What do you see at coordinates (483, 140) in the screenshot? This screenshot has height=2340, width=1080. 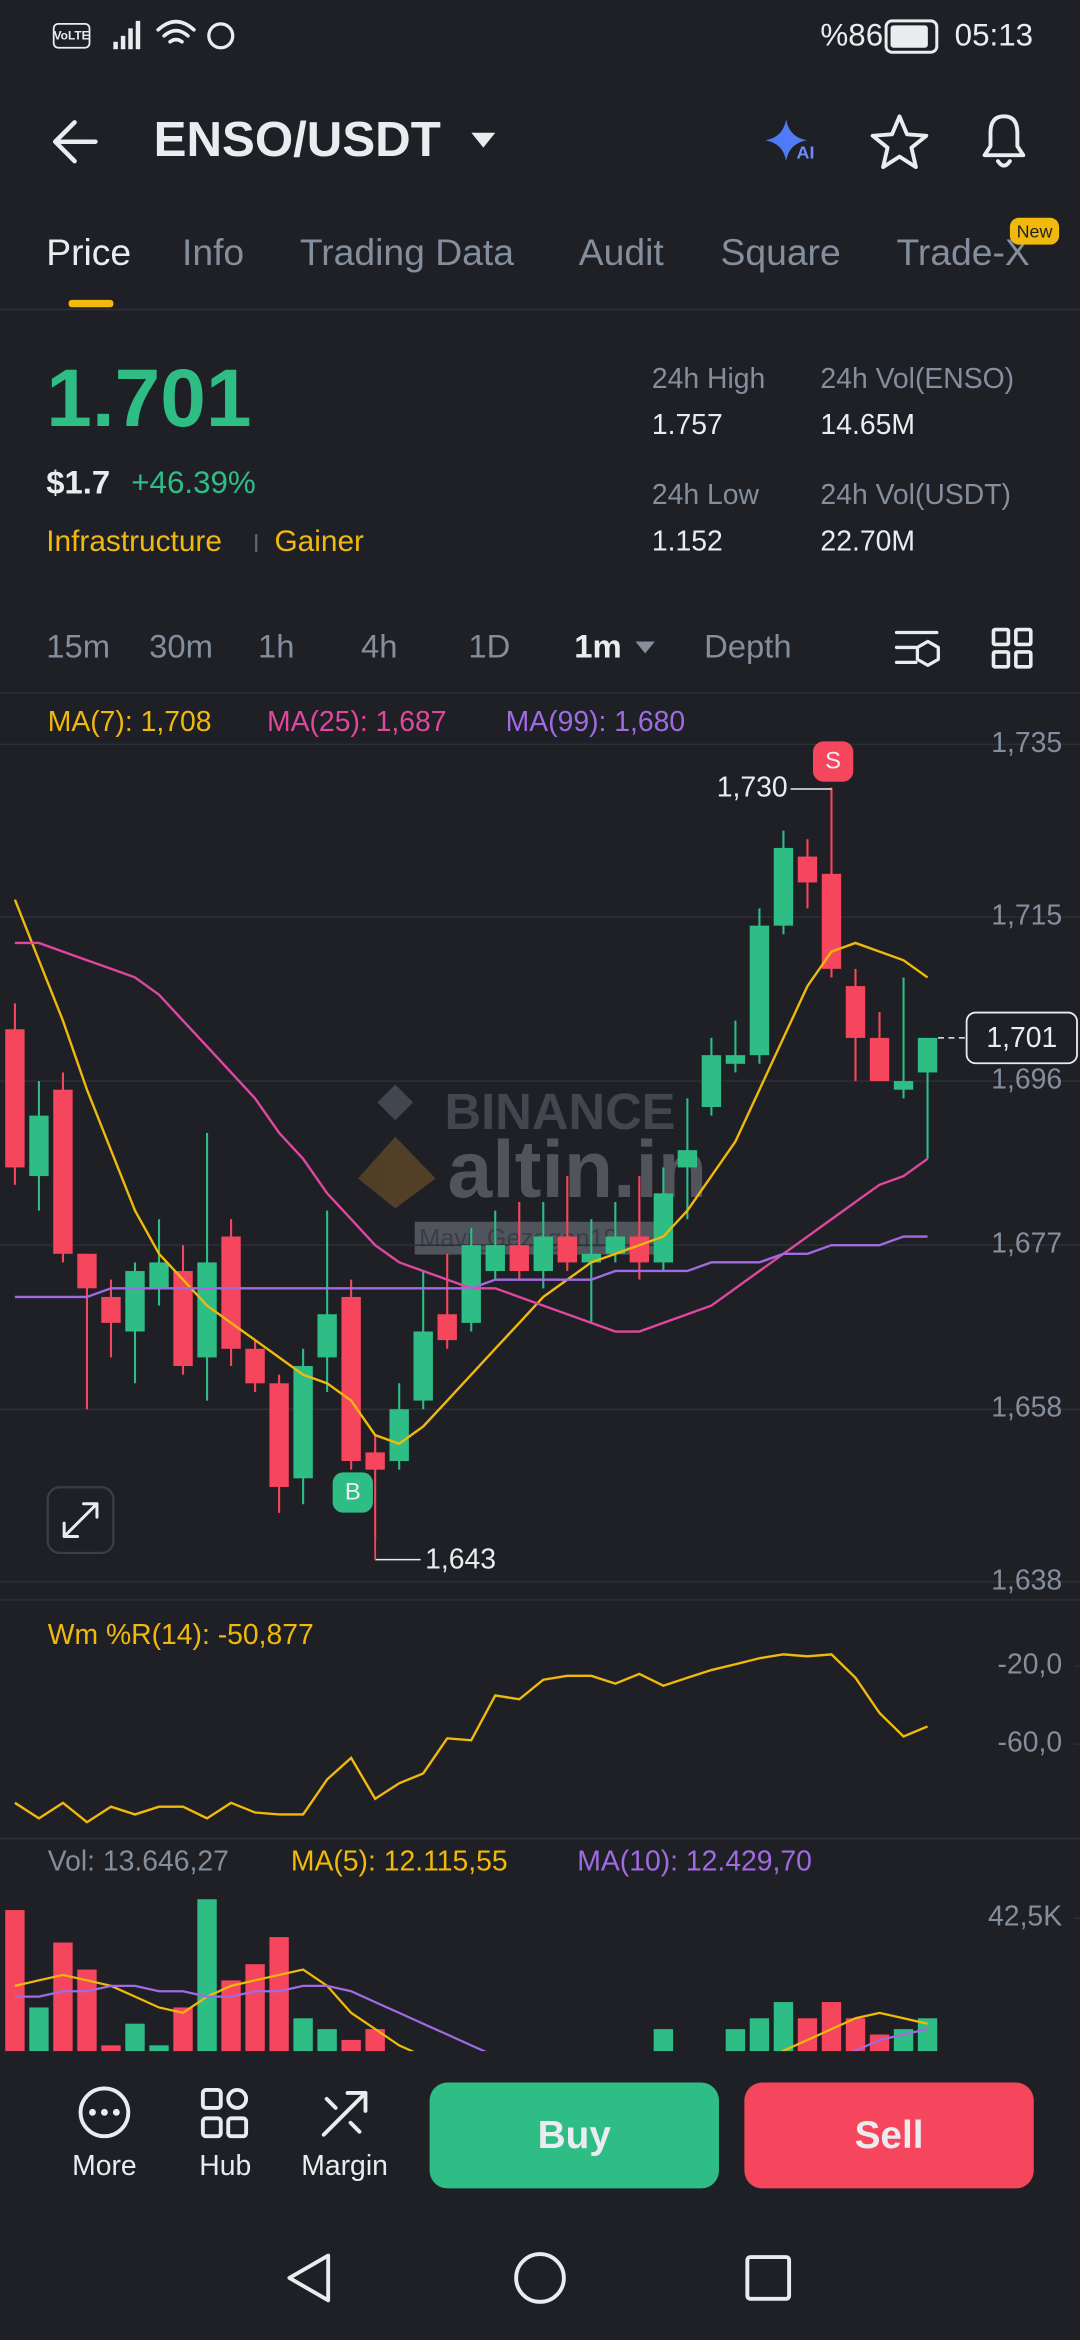 I see `pair-dropdown` at bounding box center [483, 140].